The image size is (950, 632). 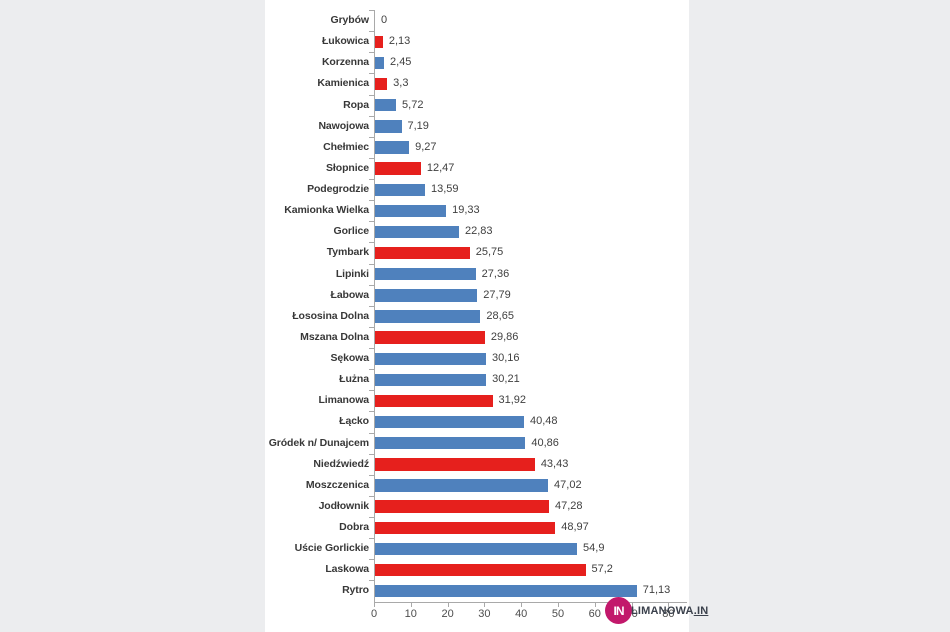 I want to click on value-label: 30,21, so click(x=506, y=379).